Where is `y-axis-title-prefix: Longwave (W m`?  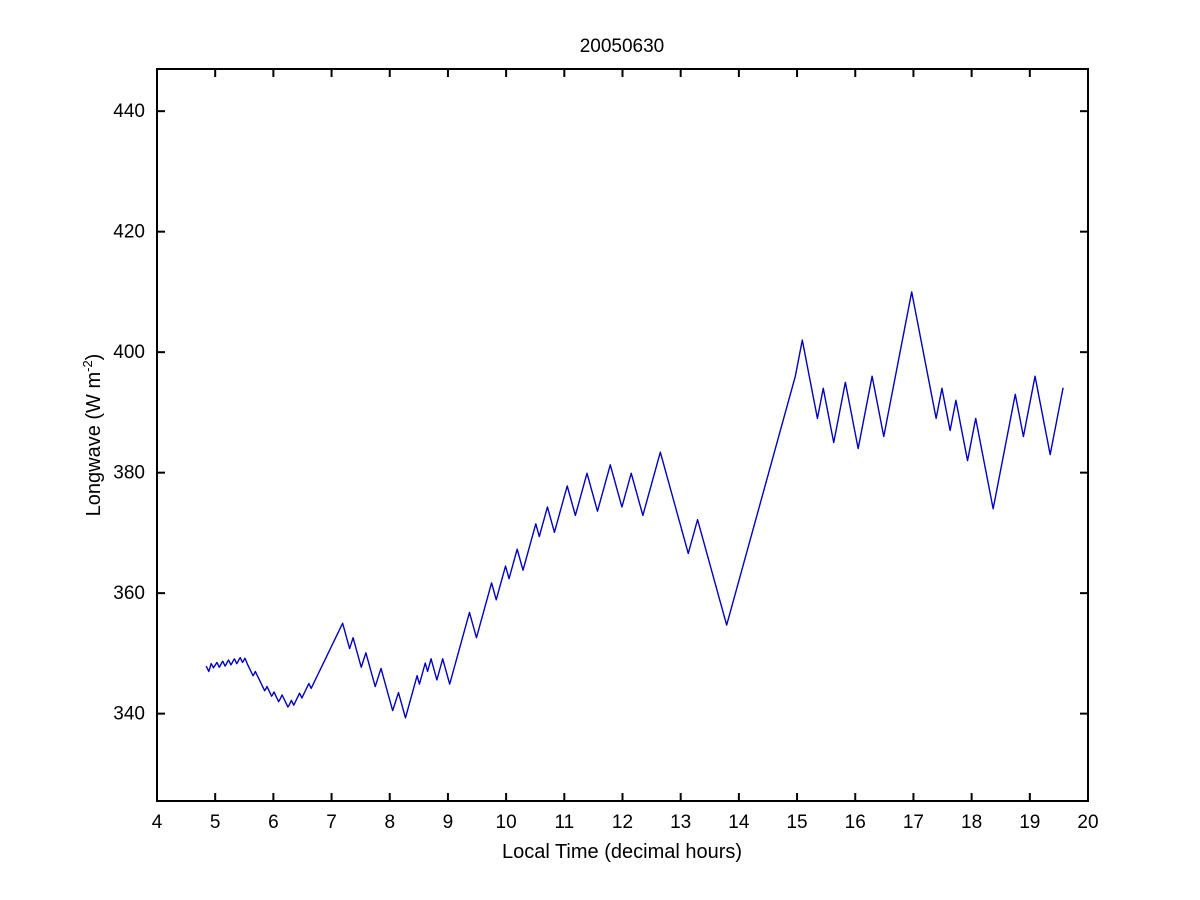
y-axis-title-prefix: Longwave (W m is located at coordinates (94, 444).